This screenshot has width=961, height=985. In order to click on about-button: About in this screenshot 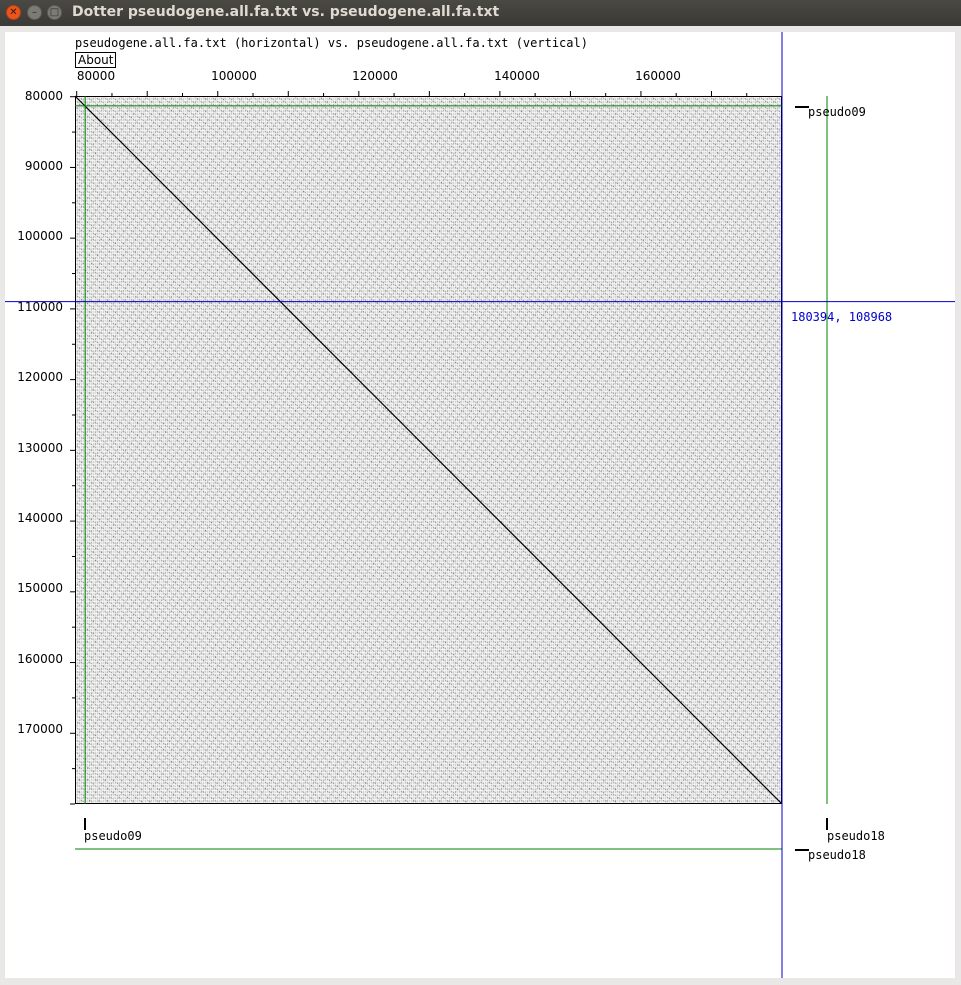, I will do `click(96, 60)`.